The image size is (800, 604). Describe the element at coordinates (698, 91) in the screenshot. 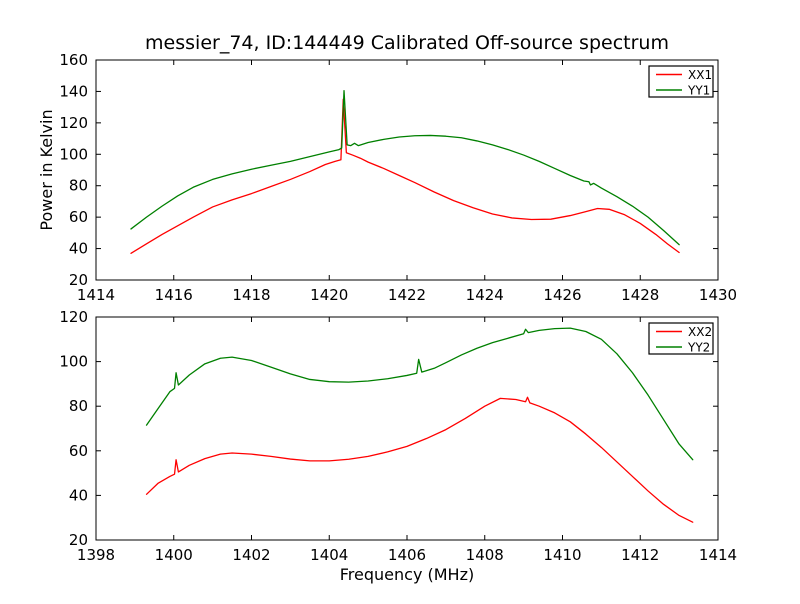

I see `legend-label: YY1` at that location.